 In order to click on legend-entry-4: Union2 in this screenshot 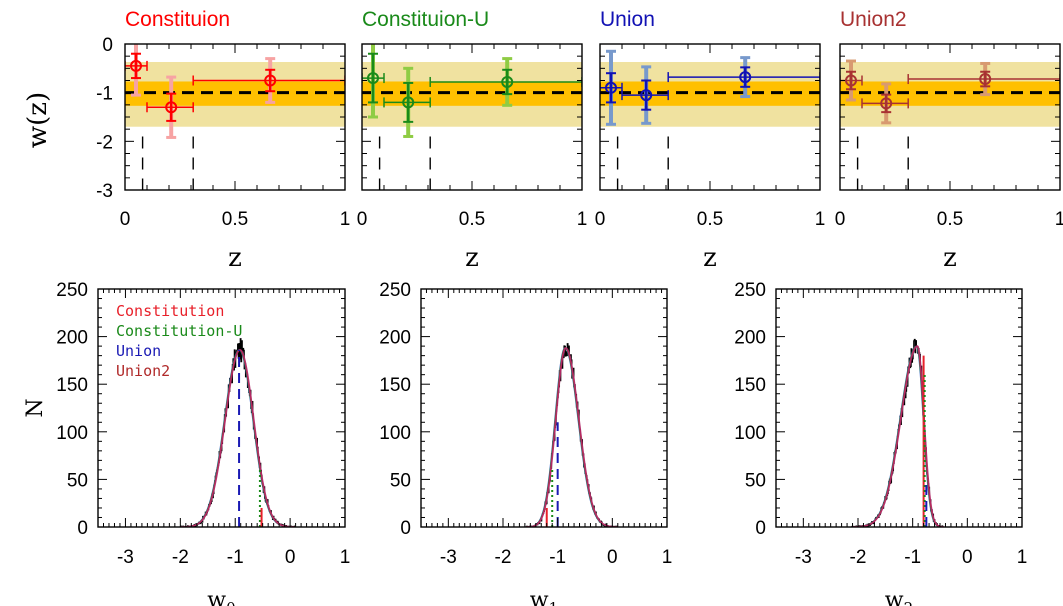, I will do `click(143, 371)`.